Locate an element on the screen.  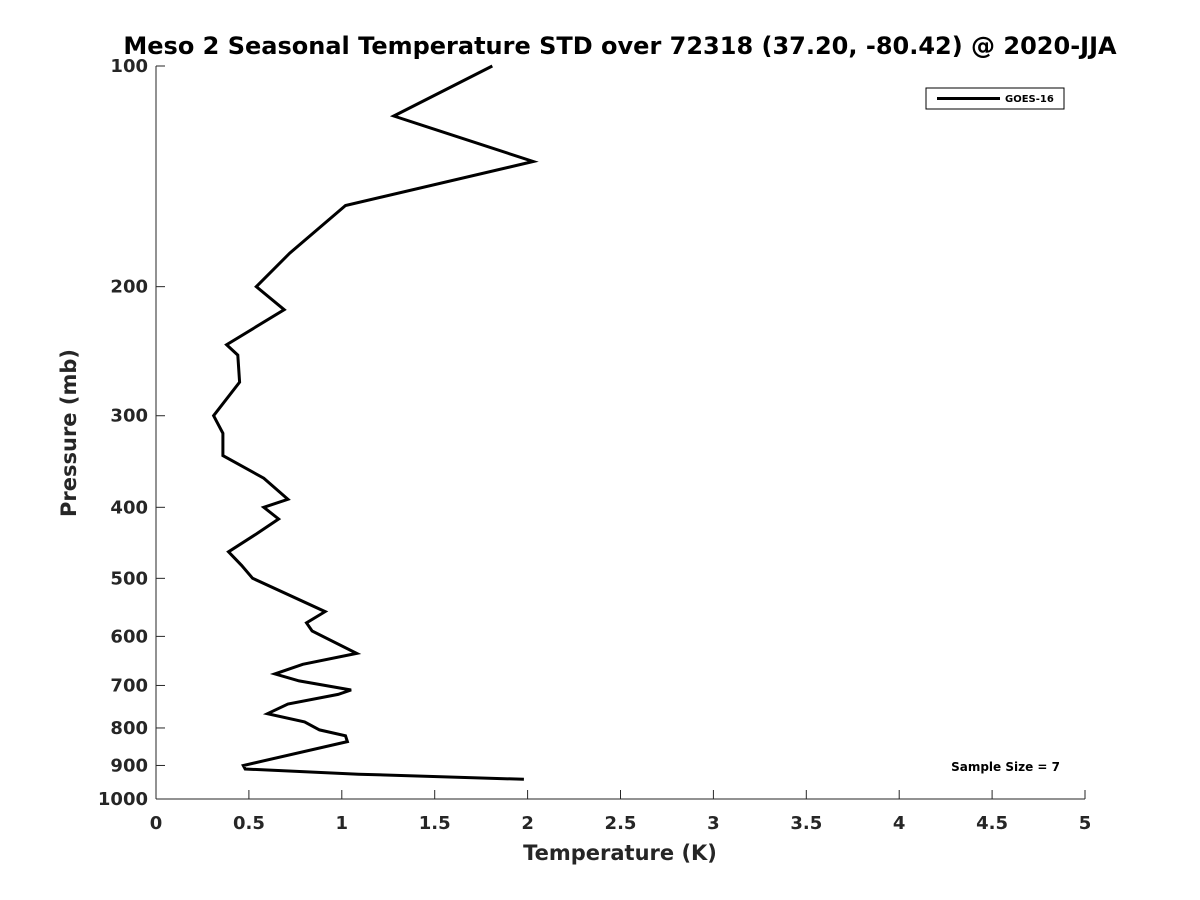
legend: GOES-16 is located at coordinates (995, 98).